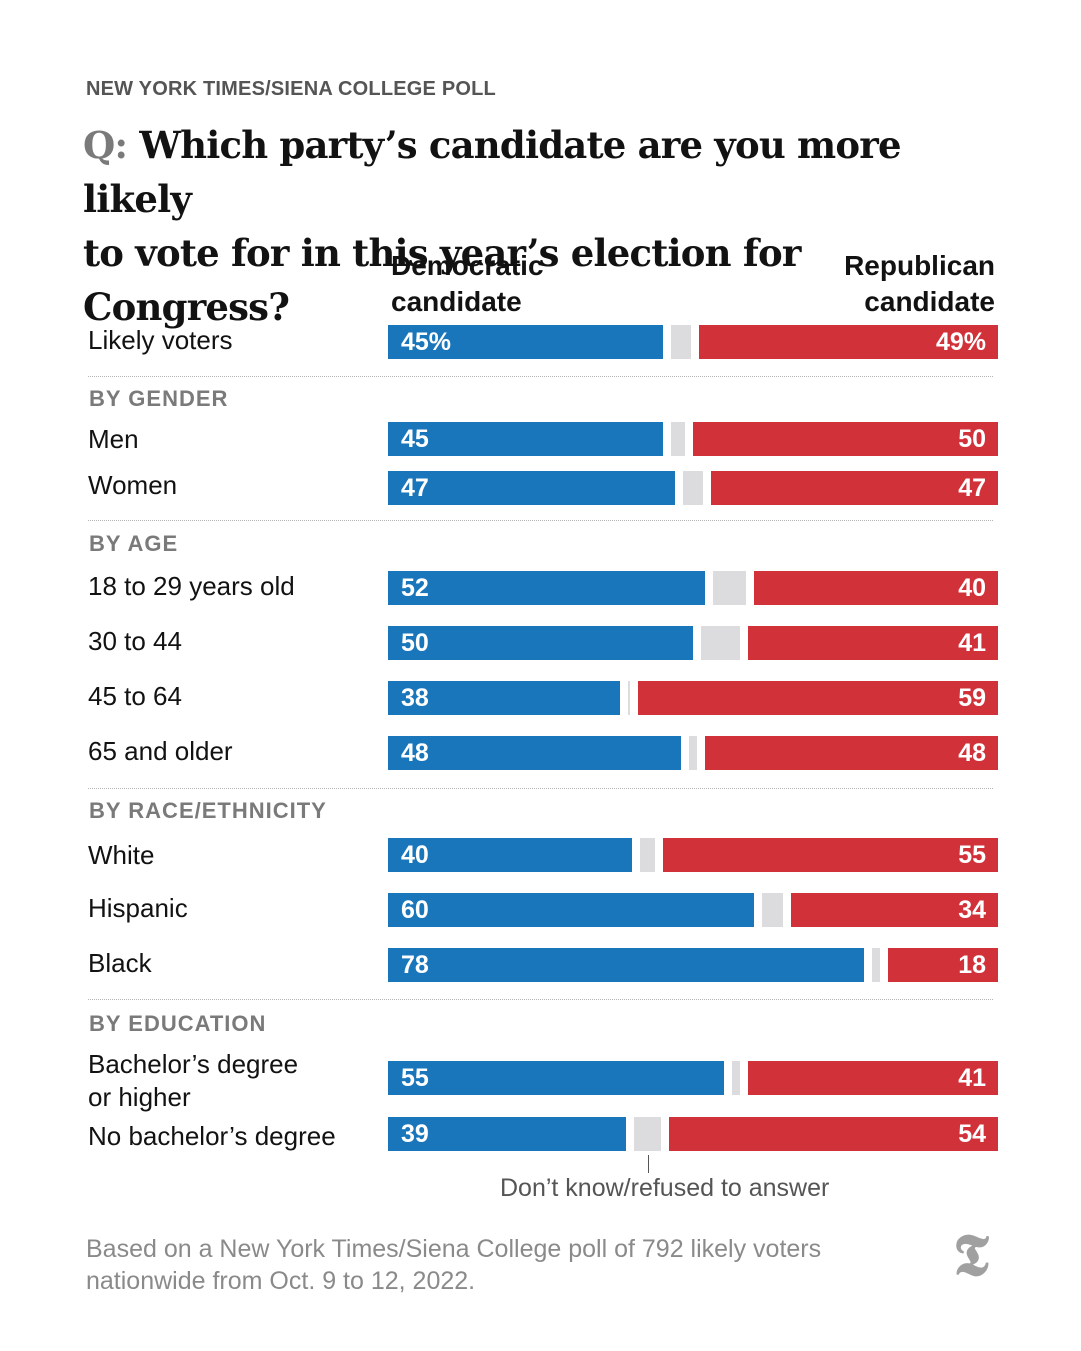  What do you see at coordinates (919, 284) in the screenshot?
I see `rep-column-header: Republican candidate` at bounding box center [919, 284].